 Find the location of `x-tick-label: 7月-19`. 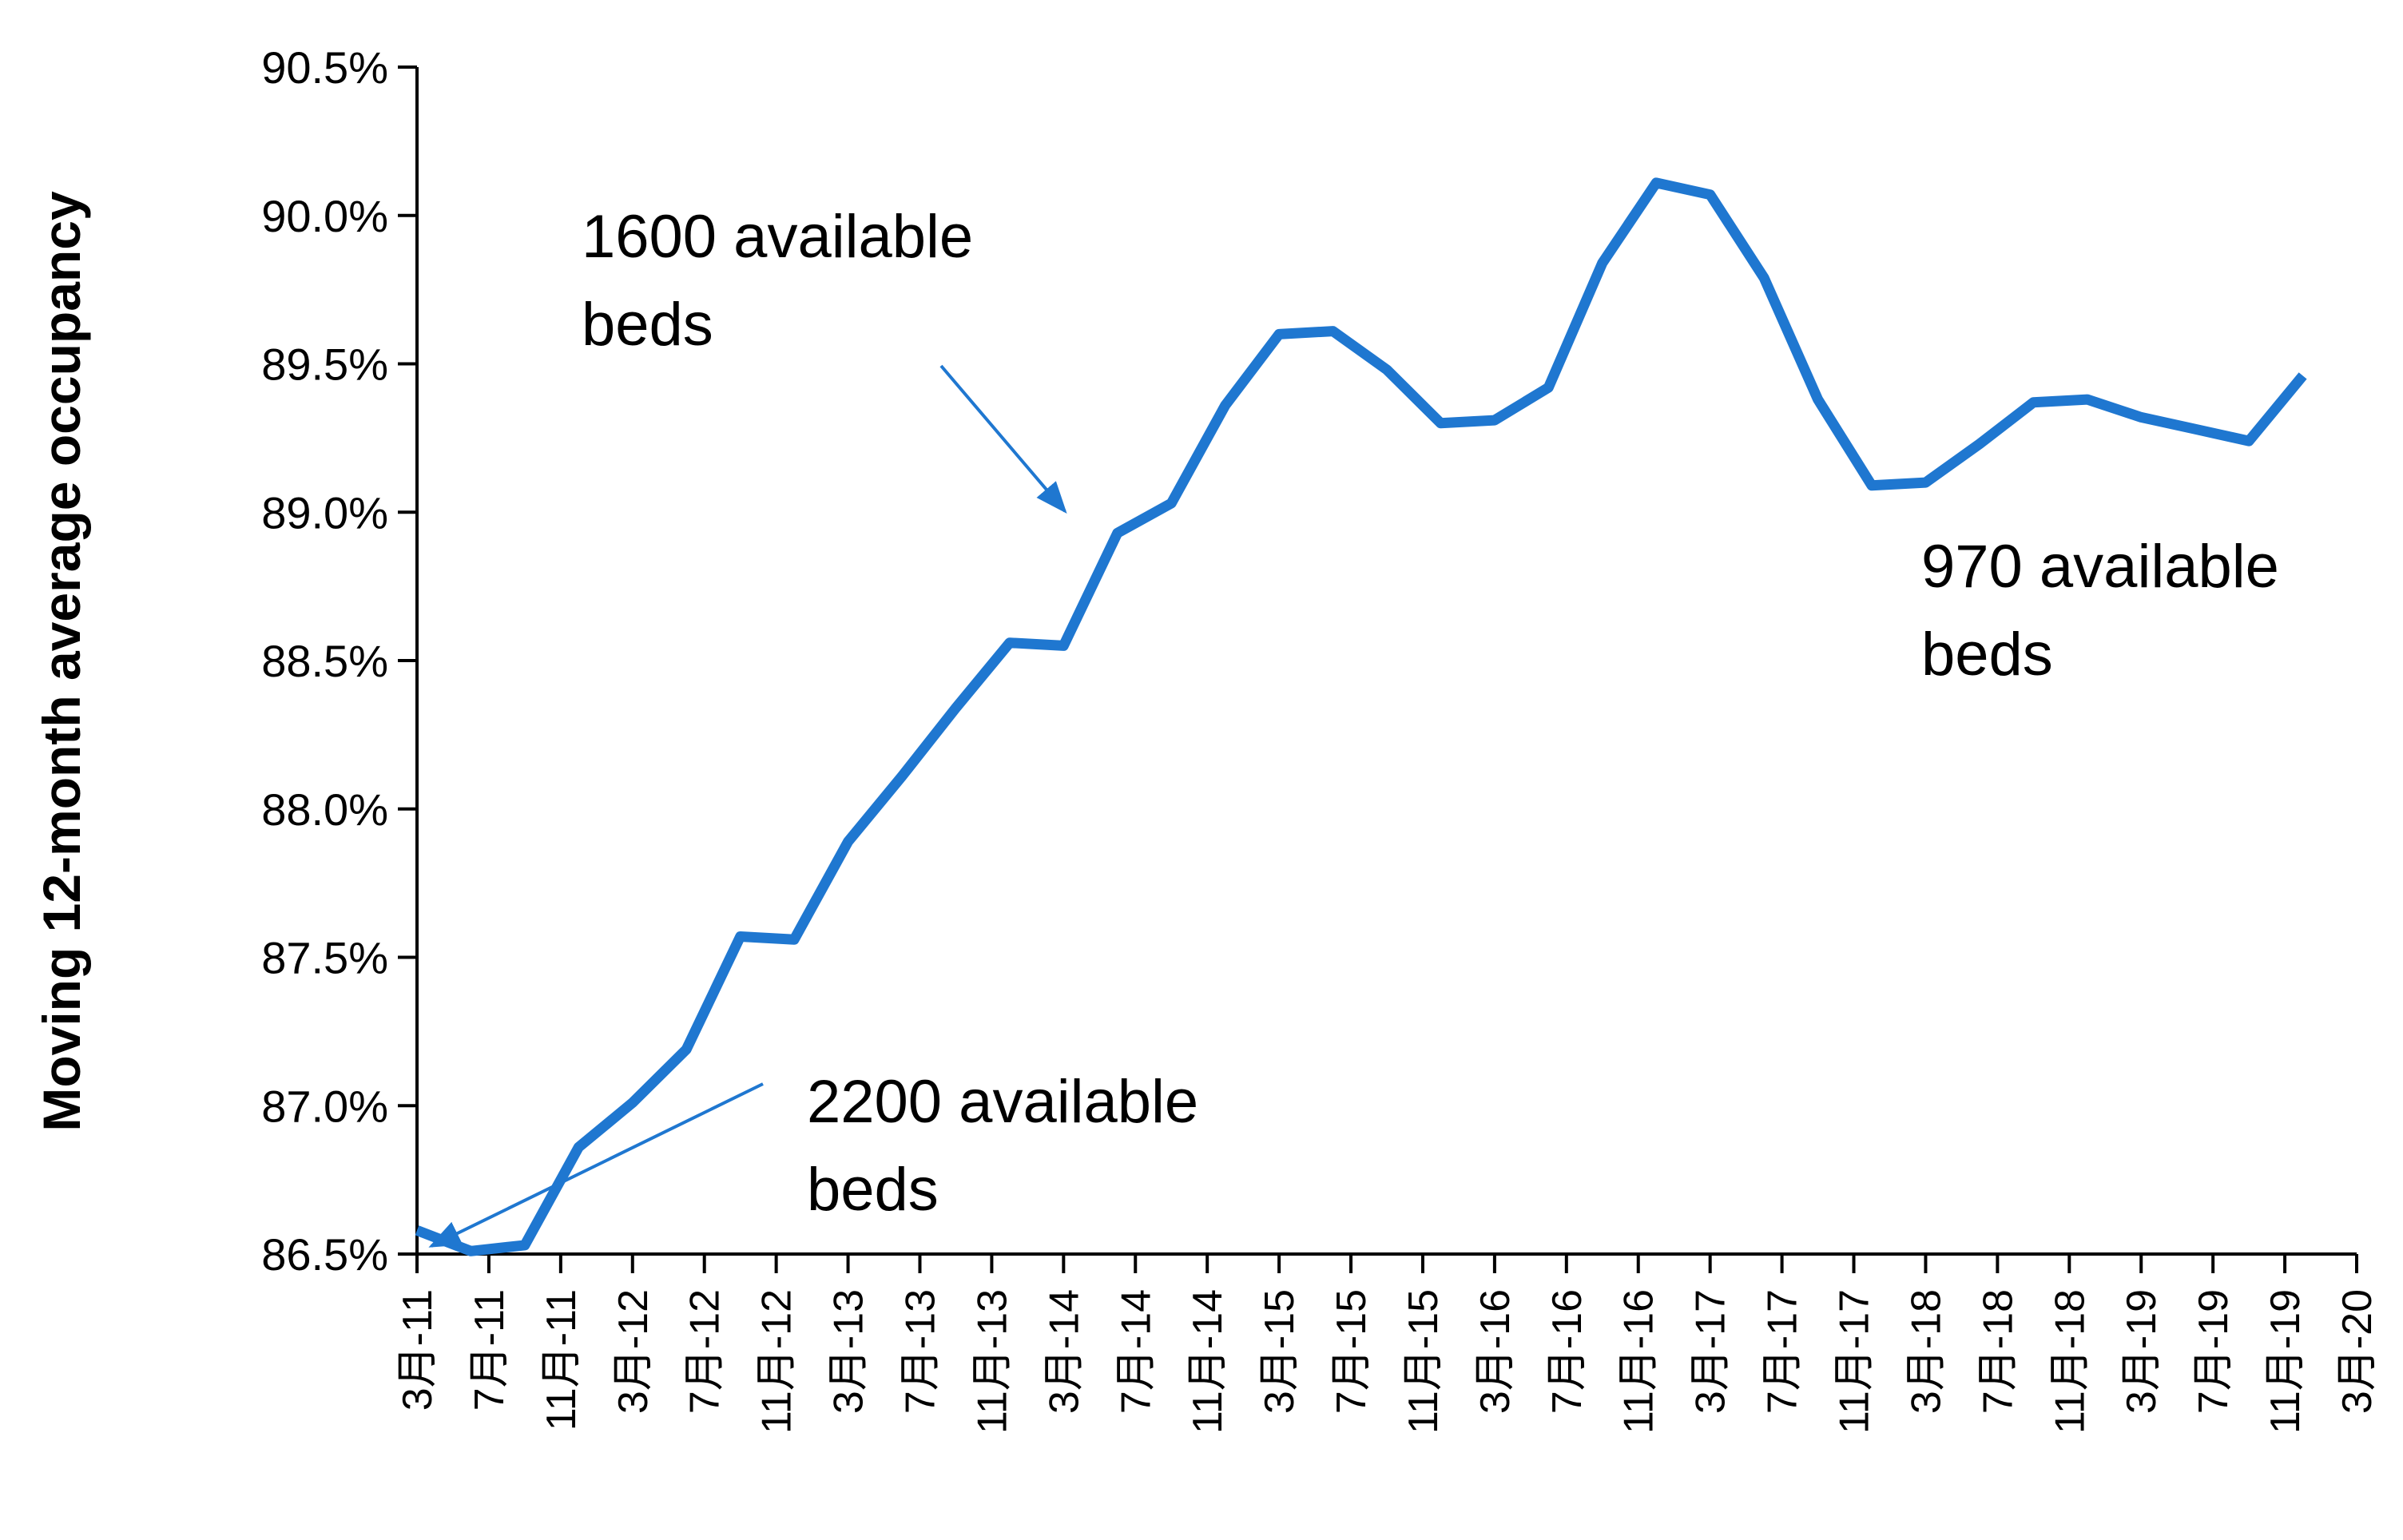

x-tick-label: 7月-19 is located at coordinates (2214, 1351).